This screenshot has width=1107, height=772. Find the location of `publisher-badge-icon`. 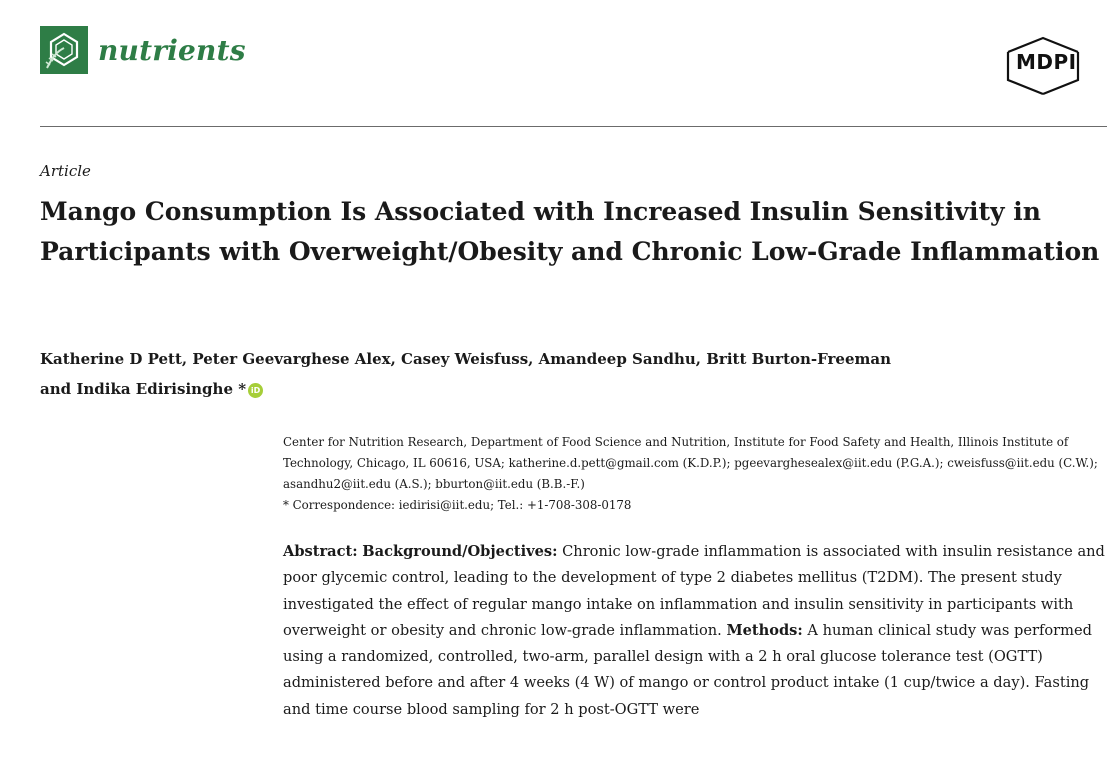

publisher-badge-icon is located at coordinates (1043, 66).